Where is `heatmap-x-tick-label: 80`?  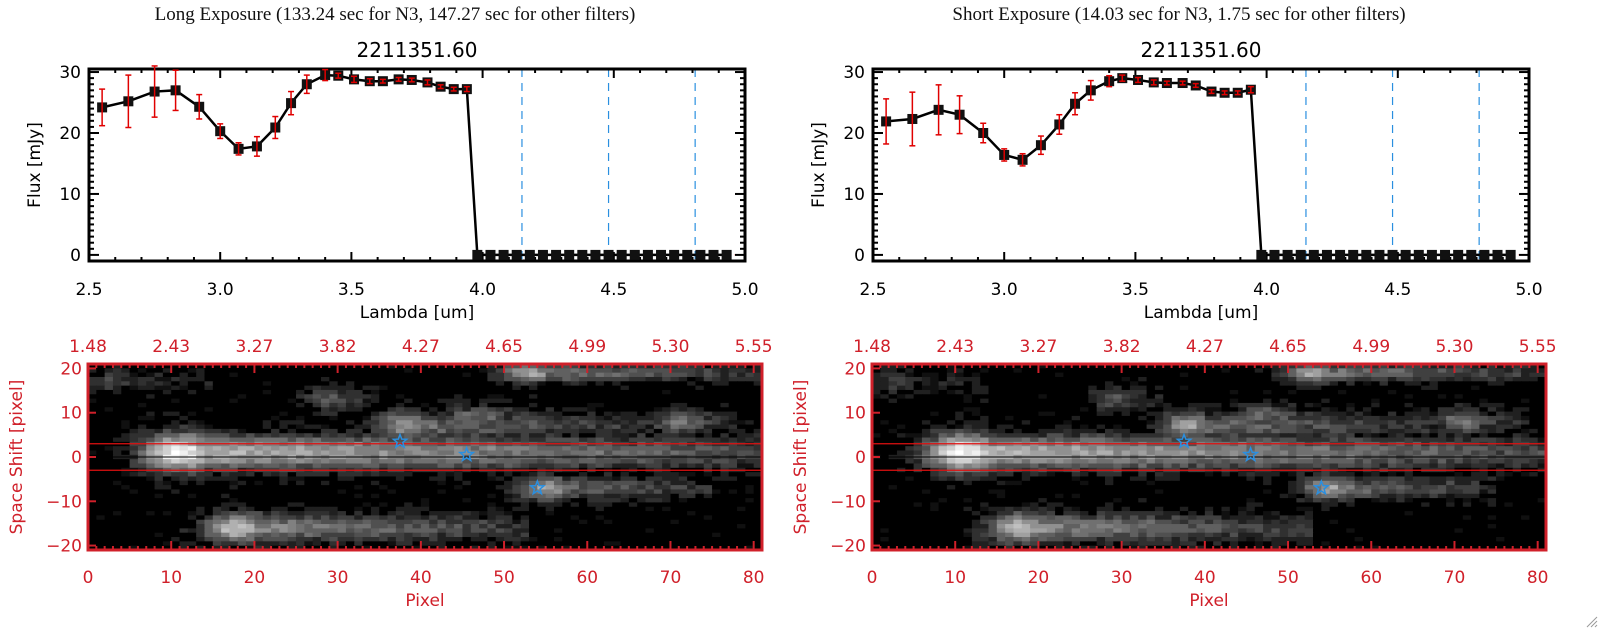
heatmap-x-tick-label: 80 is located at coordinates (754, 578).